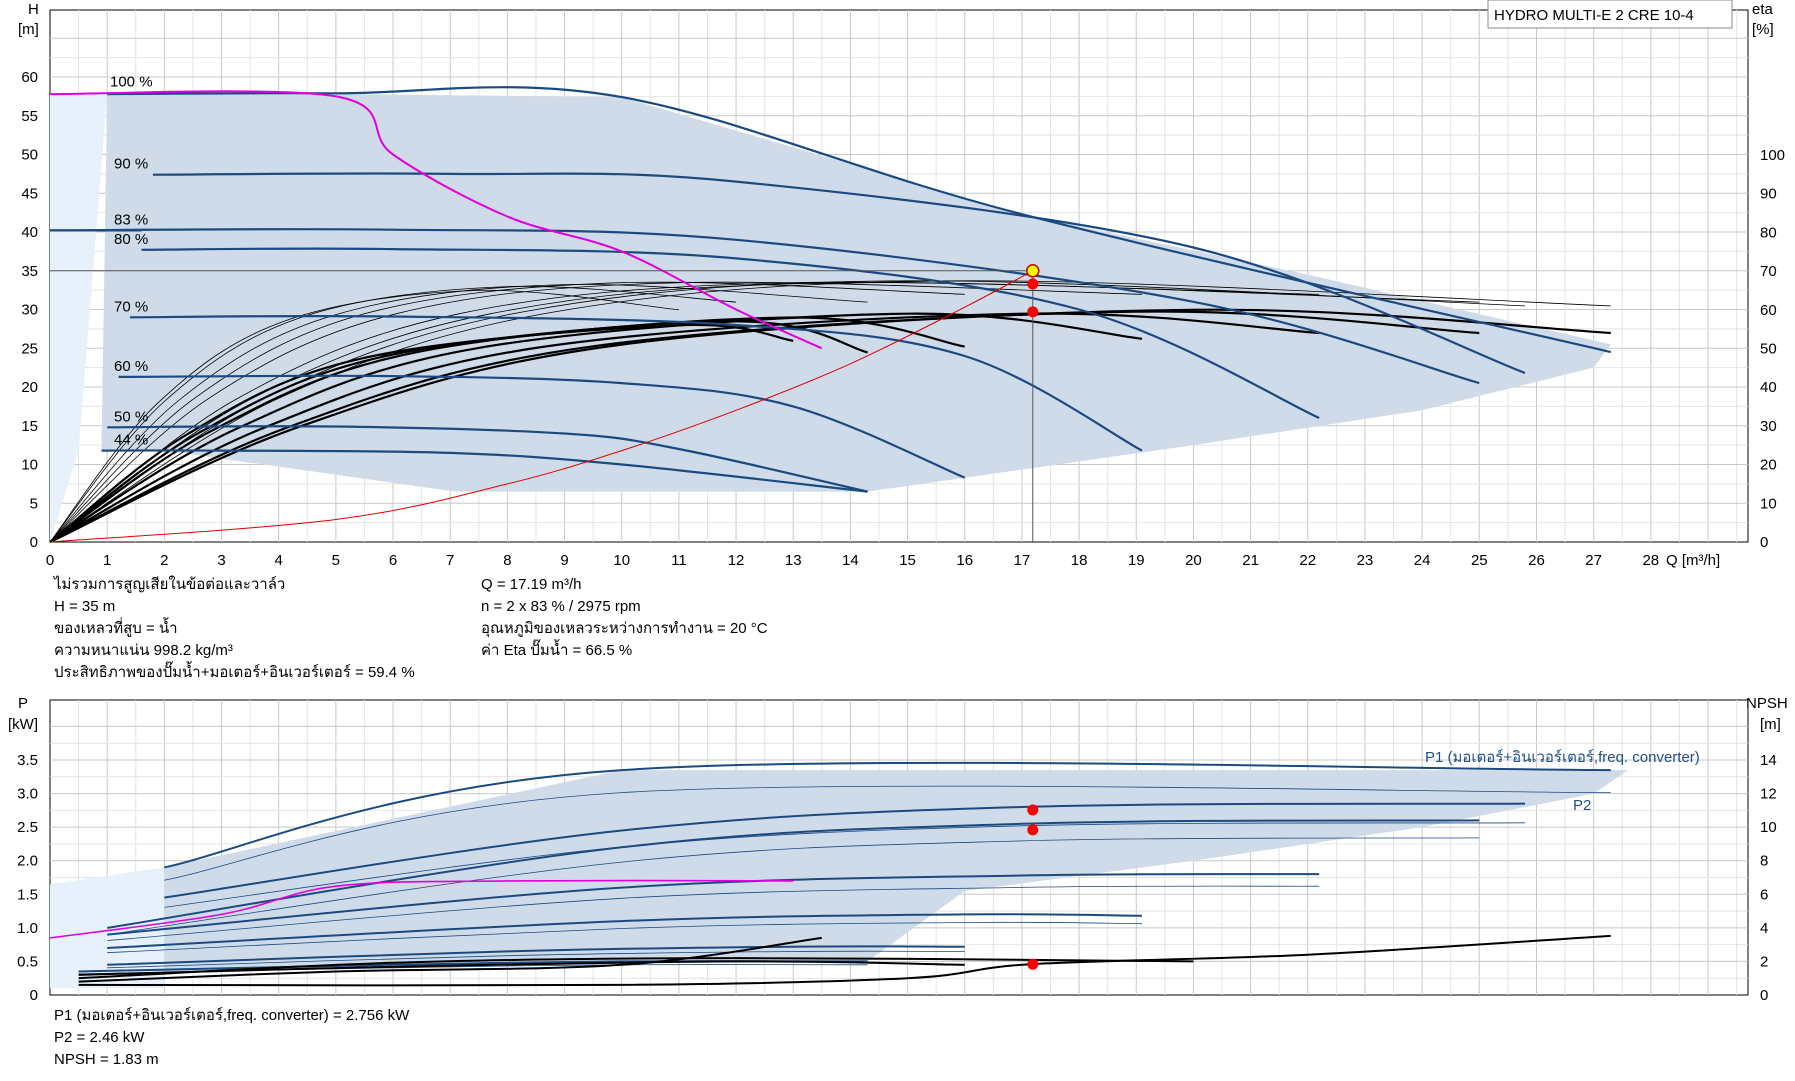  I want to click on bottom-y-right-tick: 8, so click(1764, 861).